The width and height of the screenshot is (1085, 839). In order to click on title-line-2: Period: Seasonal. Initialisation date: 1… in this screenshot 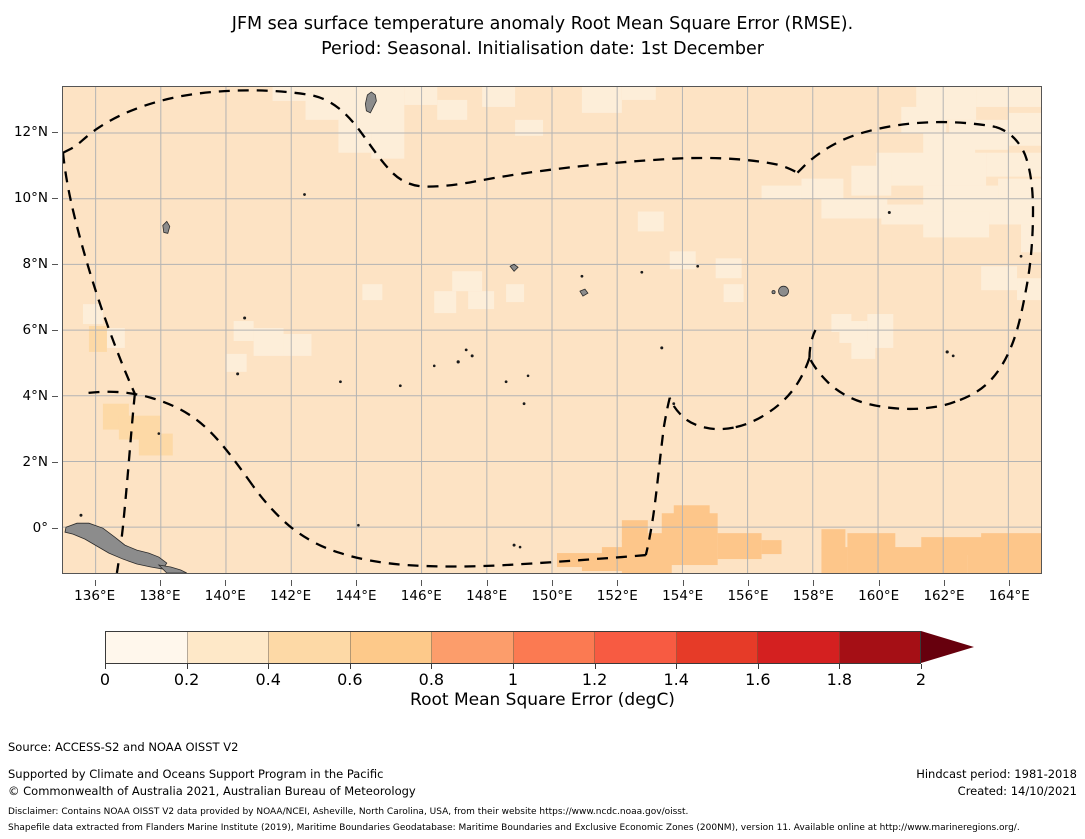, I will do `click(542, 49)`.